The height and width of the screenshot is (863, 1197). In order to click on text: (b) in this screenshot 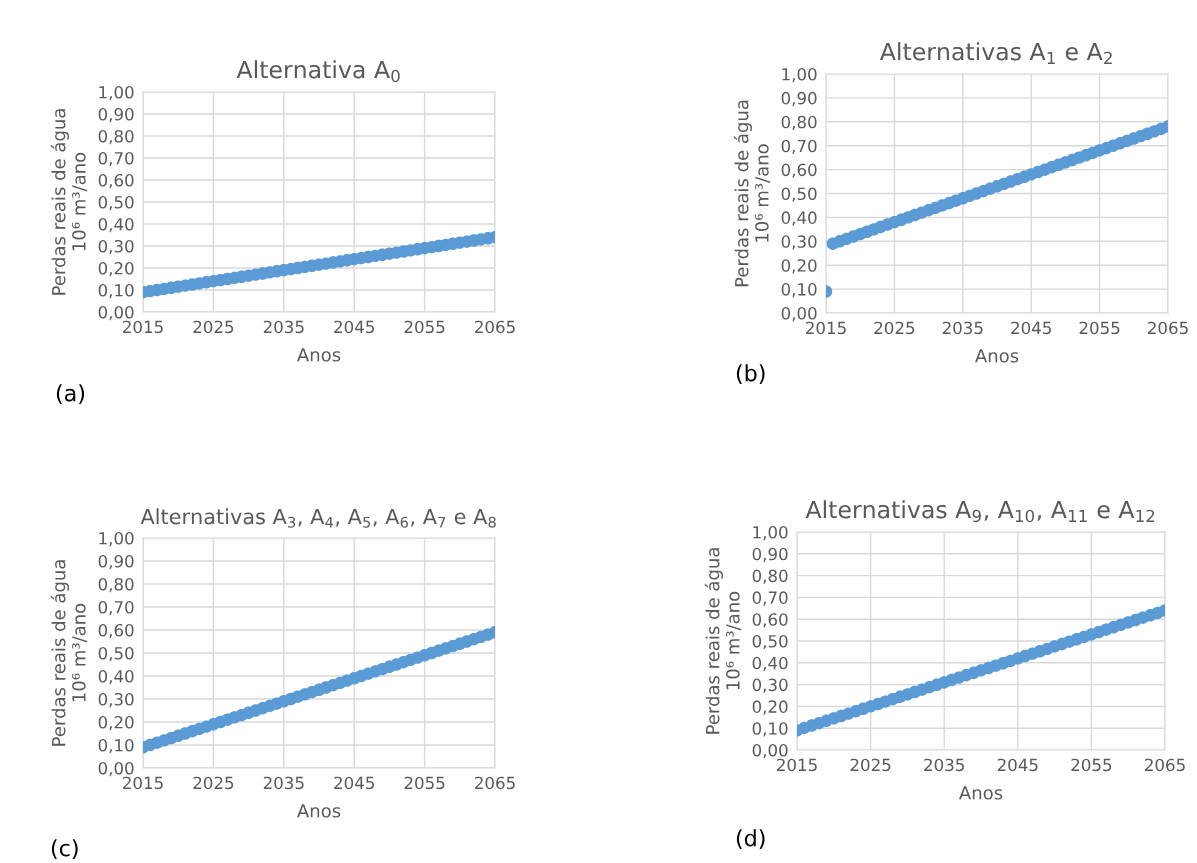, I will do `click(750, 374)`.